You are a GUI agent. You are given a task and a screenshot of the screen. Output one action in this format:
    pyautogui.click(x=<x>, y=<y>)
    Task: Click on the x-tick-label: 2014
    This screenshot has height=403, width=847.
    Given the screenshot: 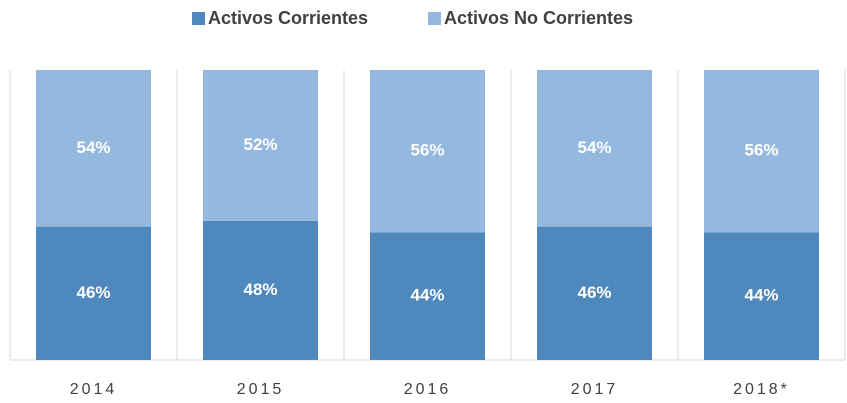 What is the action you would take?
    pyautogui.click(x=94, y=389)
    